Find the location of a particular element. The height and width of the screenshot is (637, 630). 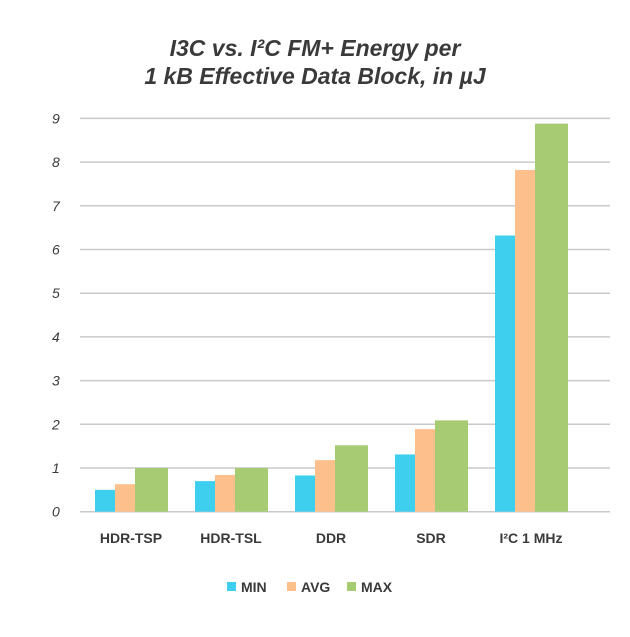

x-tick-label: I²C 1 MHz is located at coordinates (531, 538).